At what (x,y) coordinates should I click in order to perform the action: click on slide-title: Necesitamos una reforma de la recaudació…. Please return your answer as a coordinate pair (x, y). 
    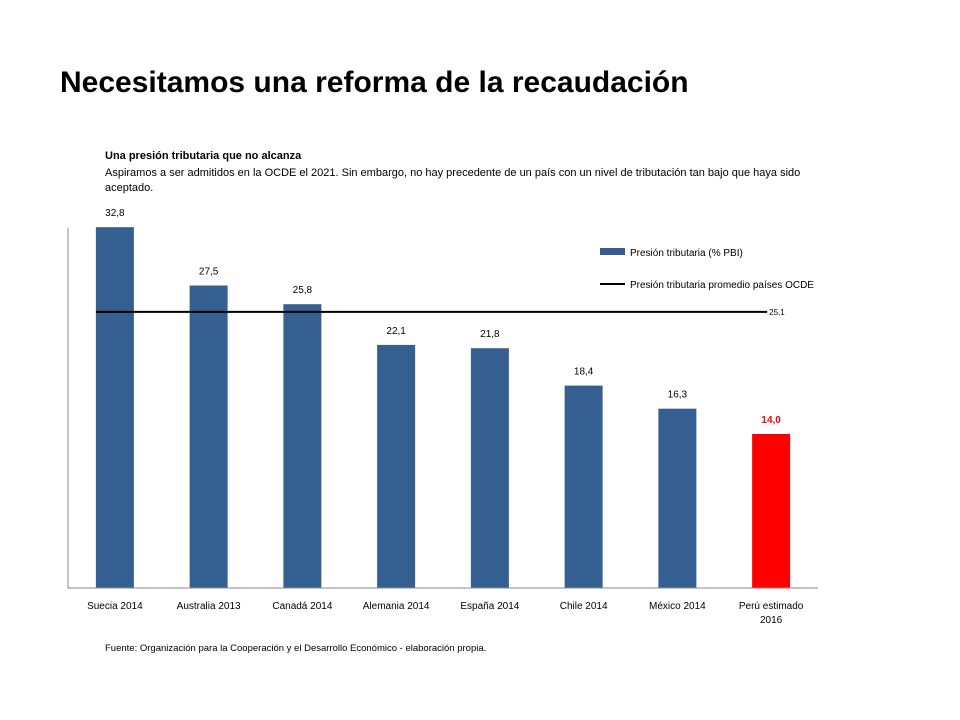
    Looking at the image, I should click on (374, 82).